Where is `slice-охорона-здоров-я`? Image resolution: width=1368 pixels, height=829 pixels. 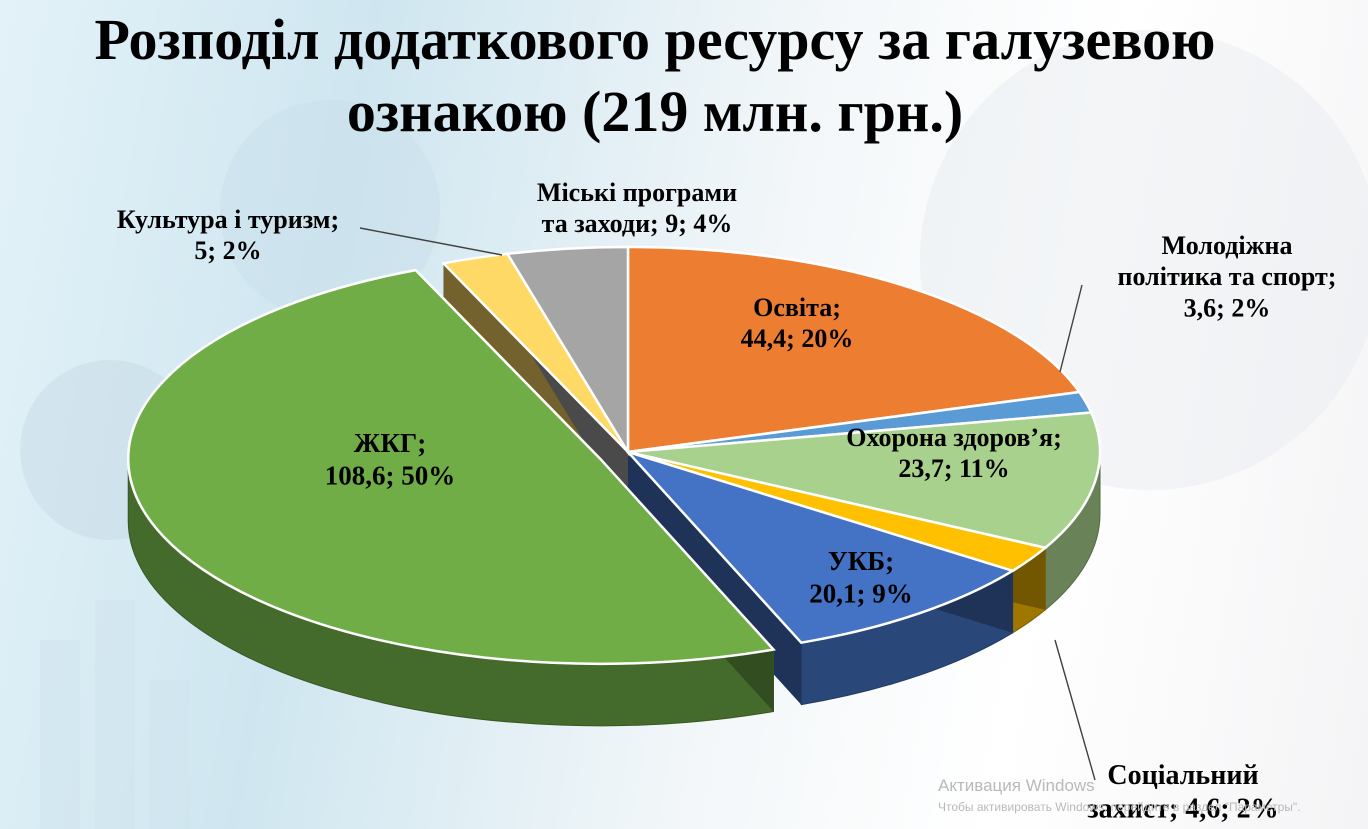 slice-охорона-здоров-я is located at coordinates (864, 480).